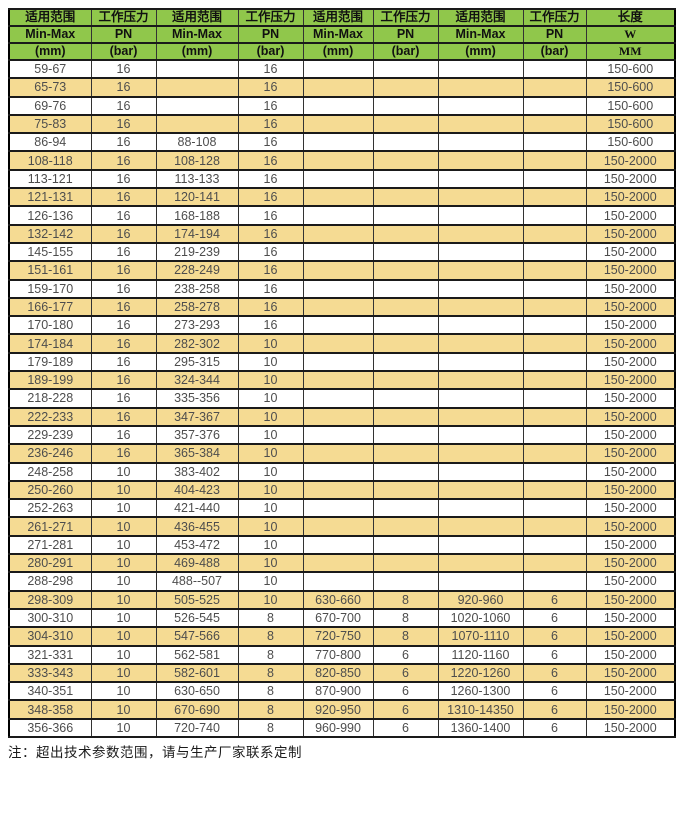 The height and width of the screenshot is (835, 682). Describe the element at coordinates (342, 398) in the screenshot. I see `table-row: 218-228 16 335-356 10 150-2000` at that location.